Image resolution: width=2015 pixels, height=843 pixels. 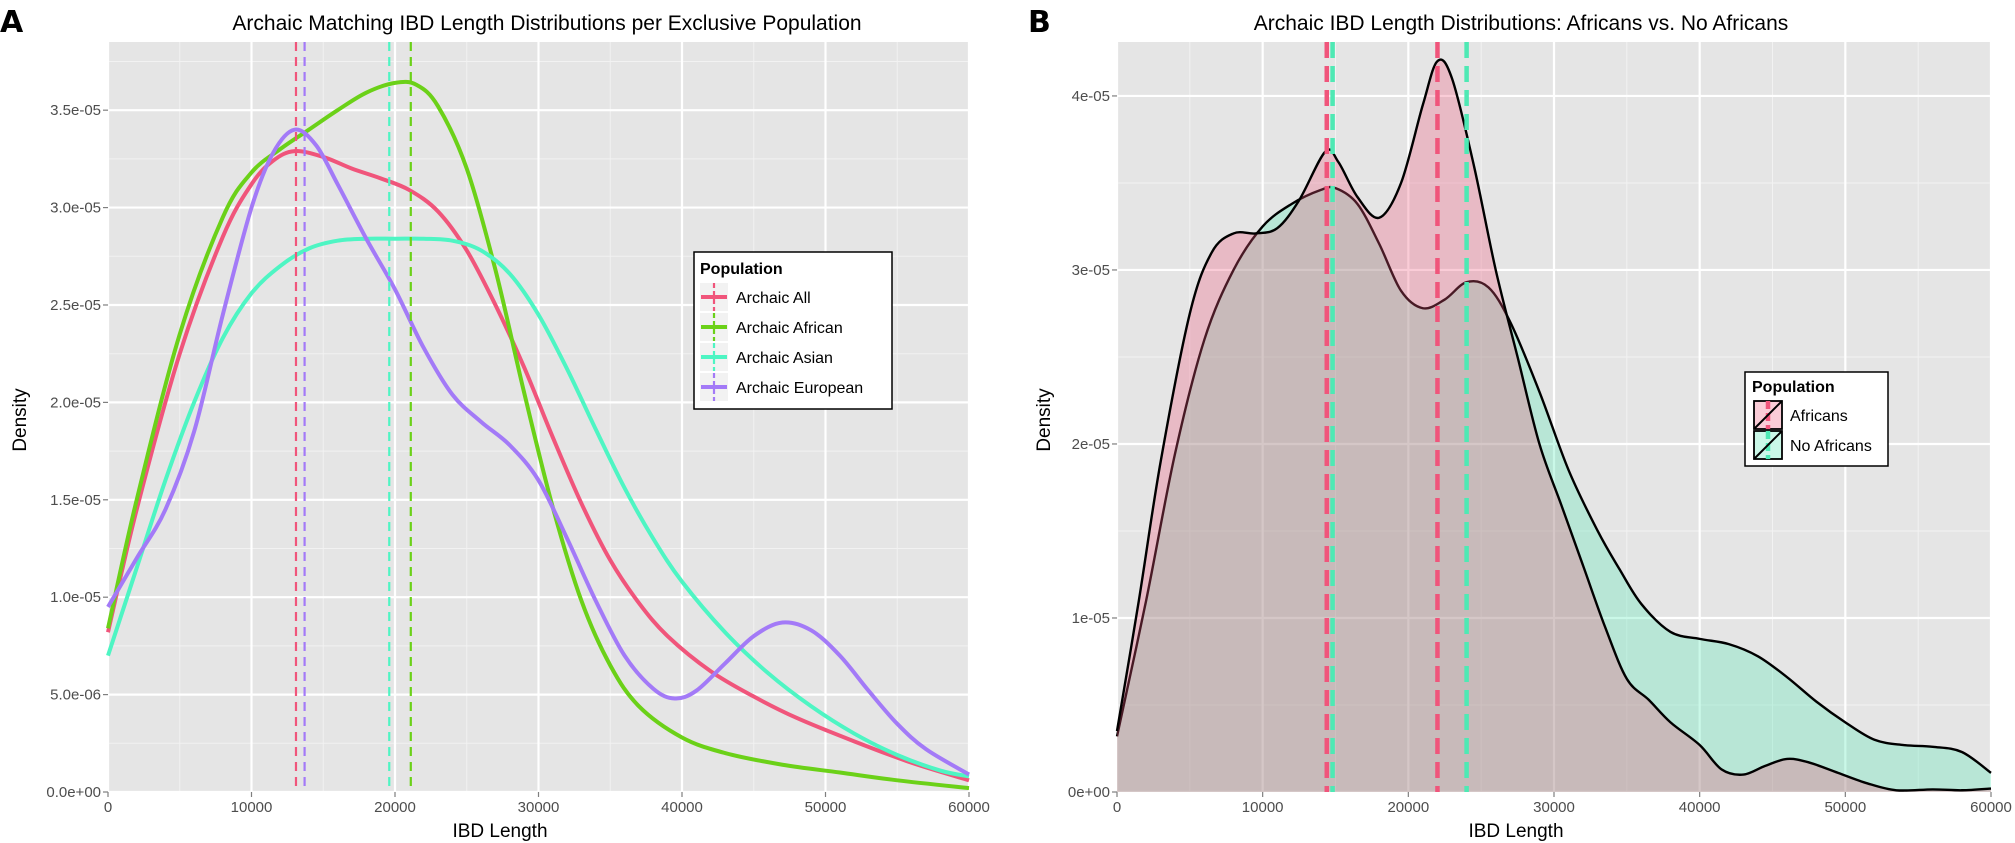 I want to click on panel-b-y-tick-label: 1e-05, so click(x=1091, y=618).